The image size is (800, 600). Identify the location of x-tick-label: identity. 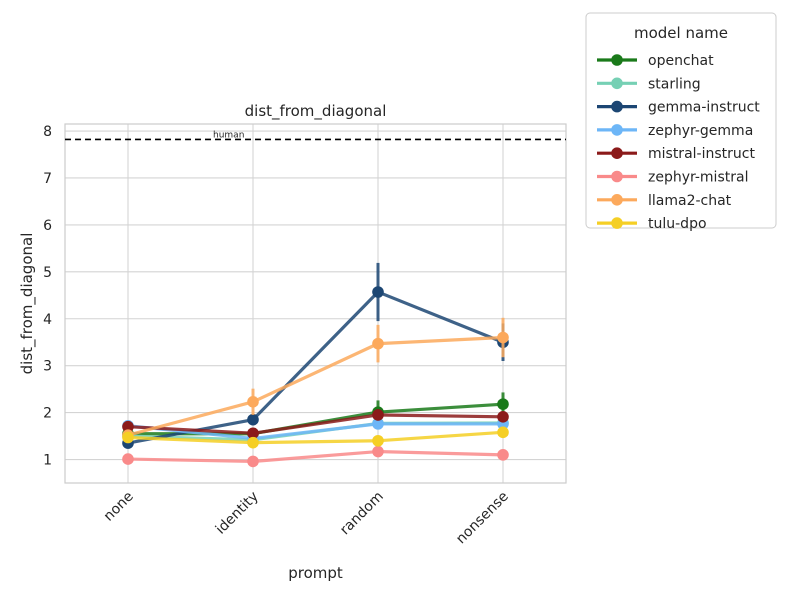
(237, 513).